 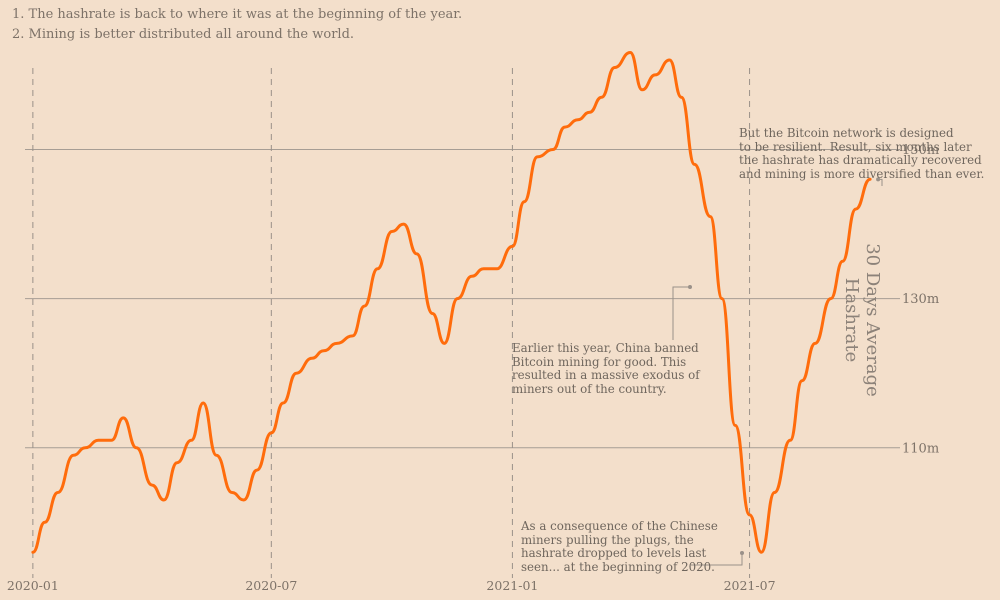 What do you see at coordinates (920, 448) in the screenshot?
I see `y-tick-label: 110m` at bounding box center [920, 448].